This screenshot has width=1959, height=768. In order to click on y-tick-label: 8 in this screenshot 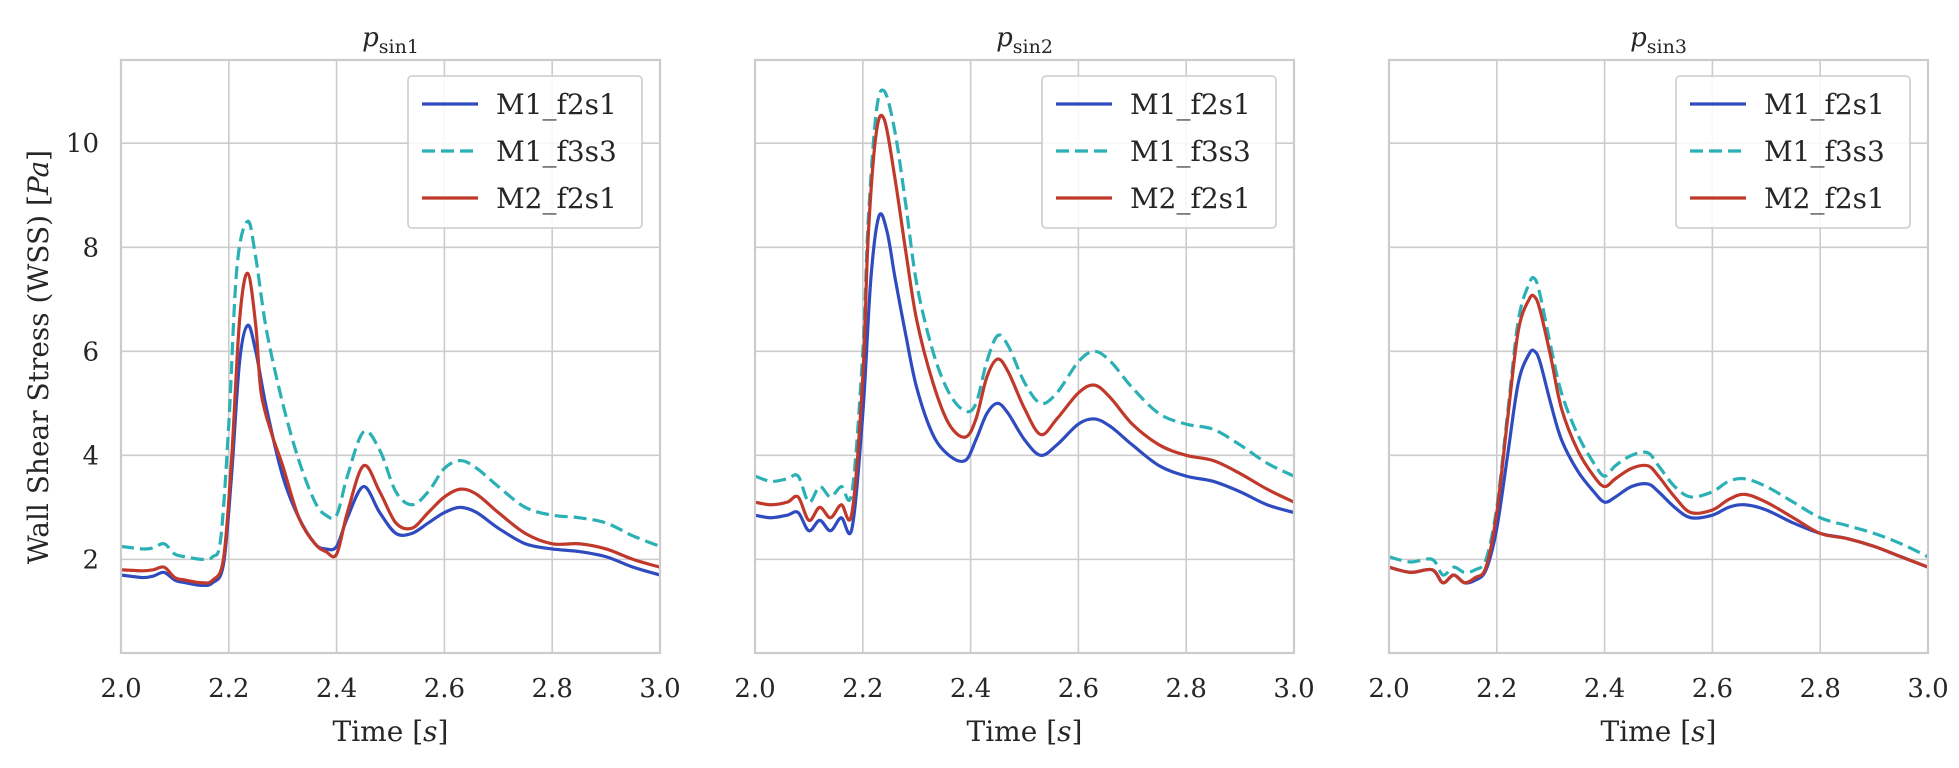, I will do `click(90, 248)`.